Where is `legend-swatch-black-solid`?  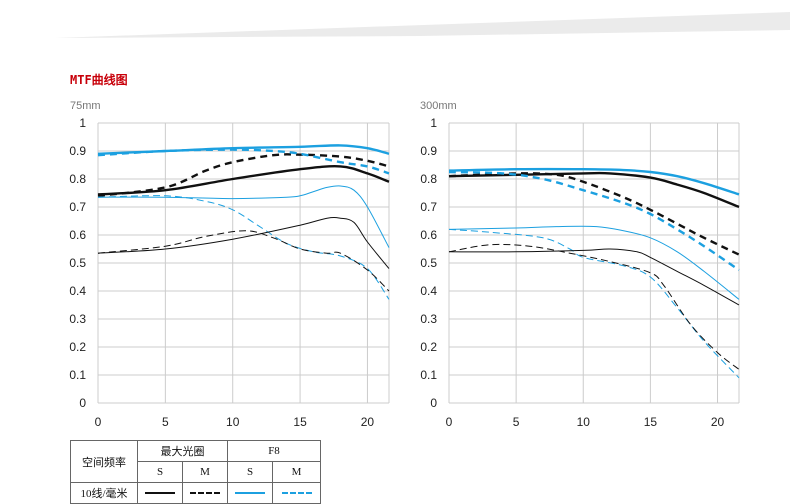
legend-swatch-black-solid is located at coordinates (160, 493).